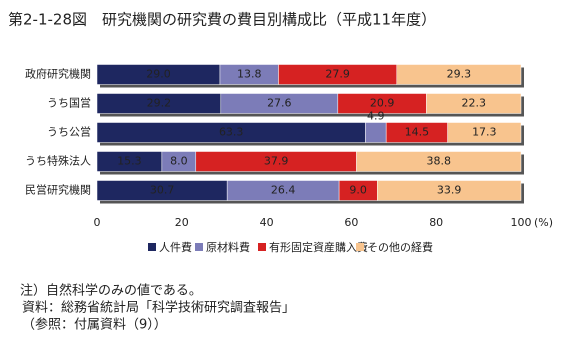 The height and width of the screenshot is (351, 574). I want to click on value-label: 33.9, so click(449, 190).